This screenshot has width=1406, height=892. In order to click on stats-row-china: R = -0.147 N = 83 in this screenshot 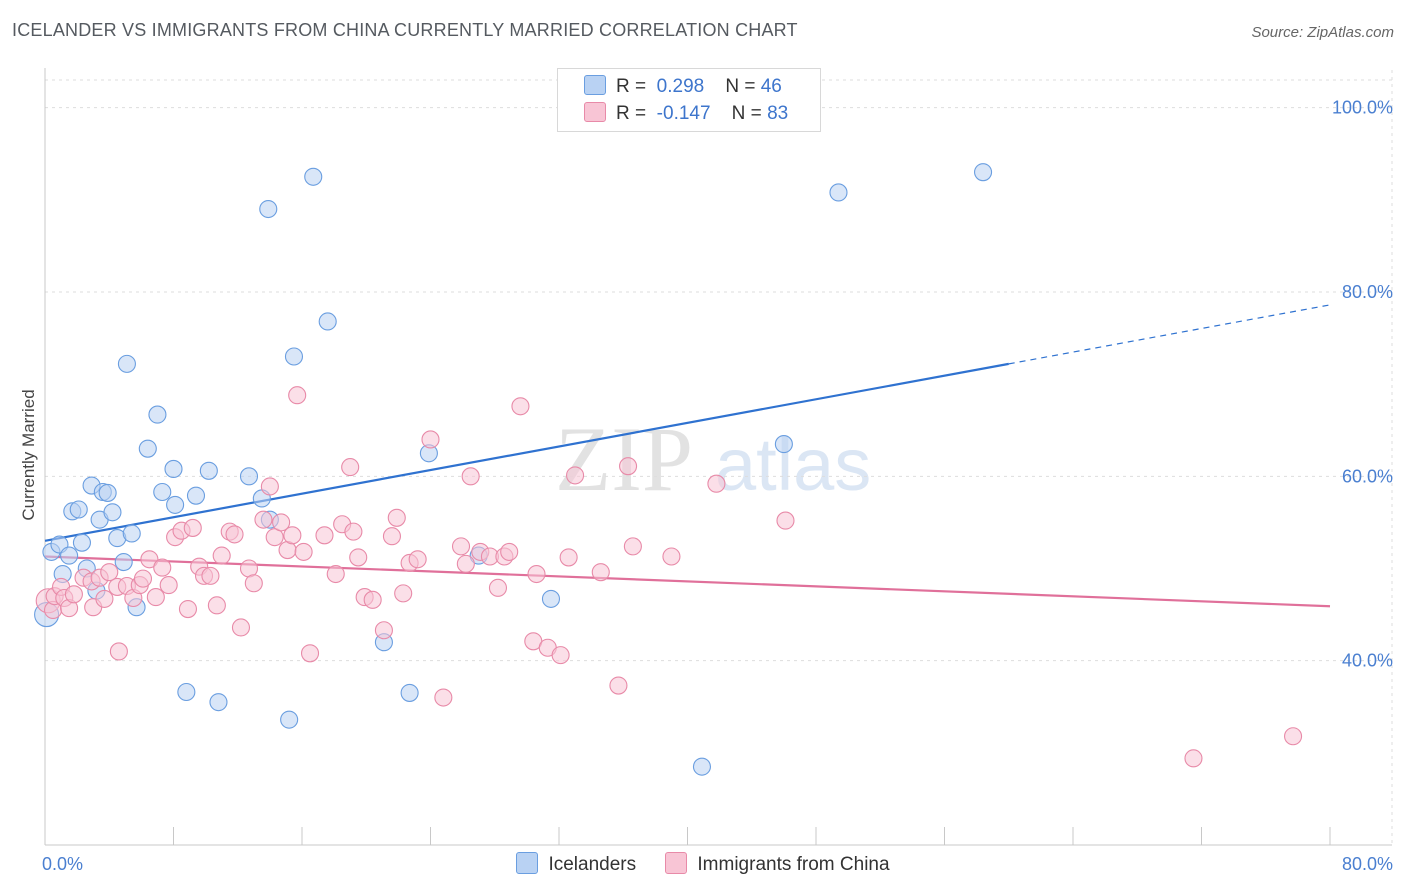, I will do `click(686, 113)`.